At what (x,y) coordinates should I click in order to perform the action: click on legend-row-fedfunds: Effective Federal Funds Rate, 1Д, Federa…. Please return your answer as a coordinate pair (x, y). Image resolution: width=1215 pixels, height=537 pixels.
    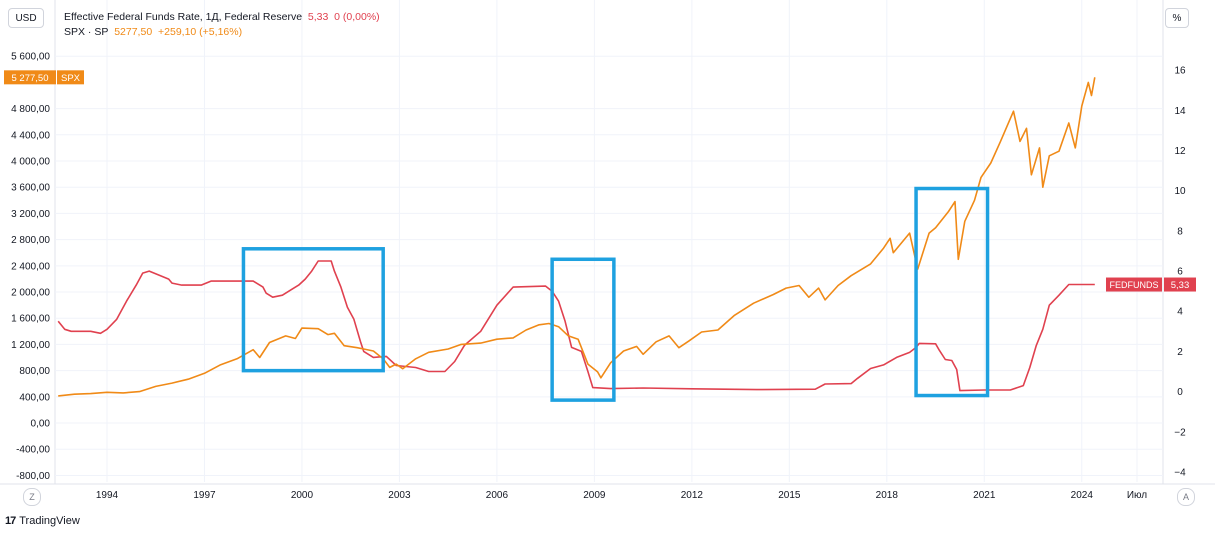
    Looking at the image, I should click on (222, 17).